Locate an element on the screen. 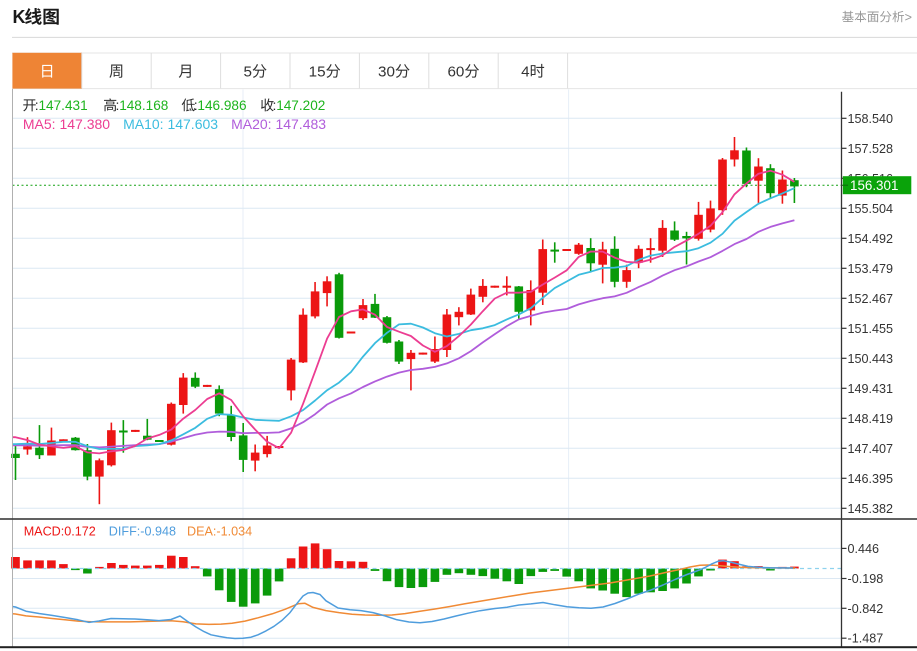 This screenshot has height=651, width=917. svg-text: 0.446 is located at coordinates (864, 549).